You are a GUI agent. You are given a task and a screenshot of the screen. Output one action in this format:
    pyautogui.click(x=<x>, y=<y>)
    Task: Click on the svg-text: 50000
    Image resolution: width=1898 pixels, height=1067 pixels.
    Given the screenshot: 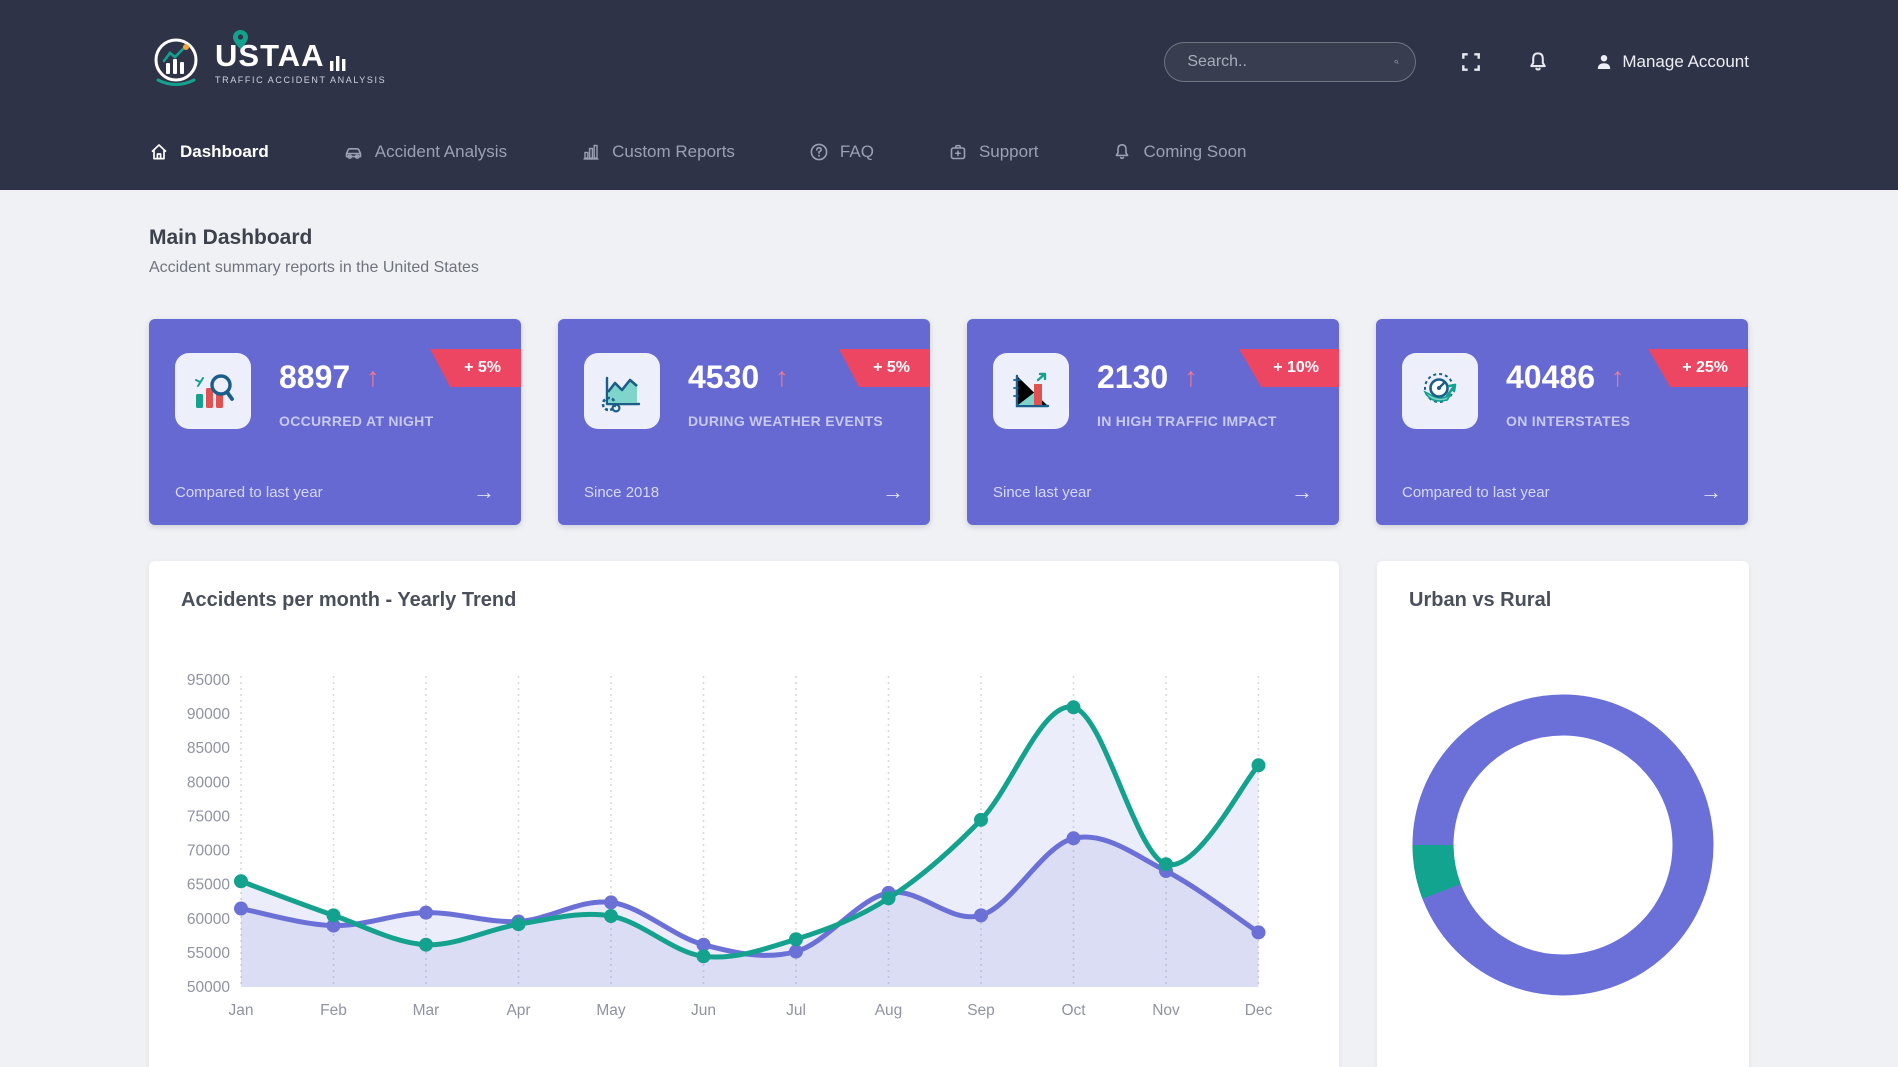 What is the action you would take?
    pyautogui.click(x=208, y=987)
    